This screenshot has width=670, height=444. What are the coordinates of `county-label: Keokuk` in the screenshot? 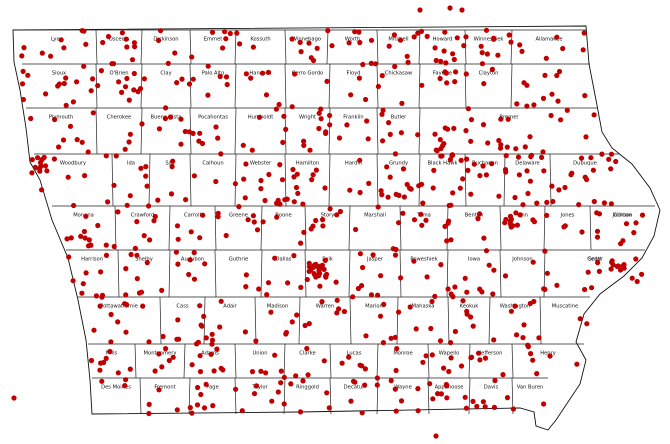 It's located at (469, 307).